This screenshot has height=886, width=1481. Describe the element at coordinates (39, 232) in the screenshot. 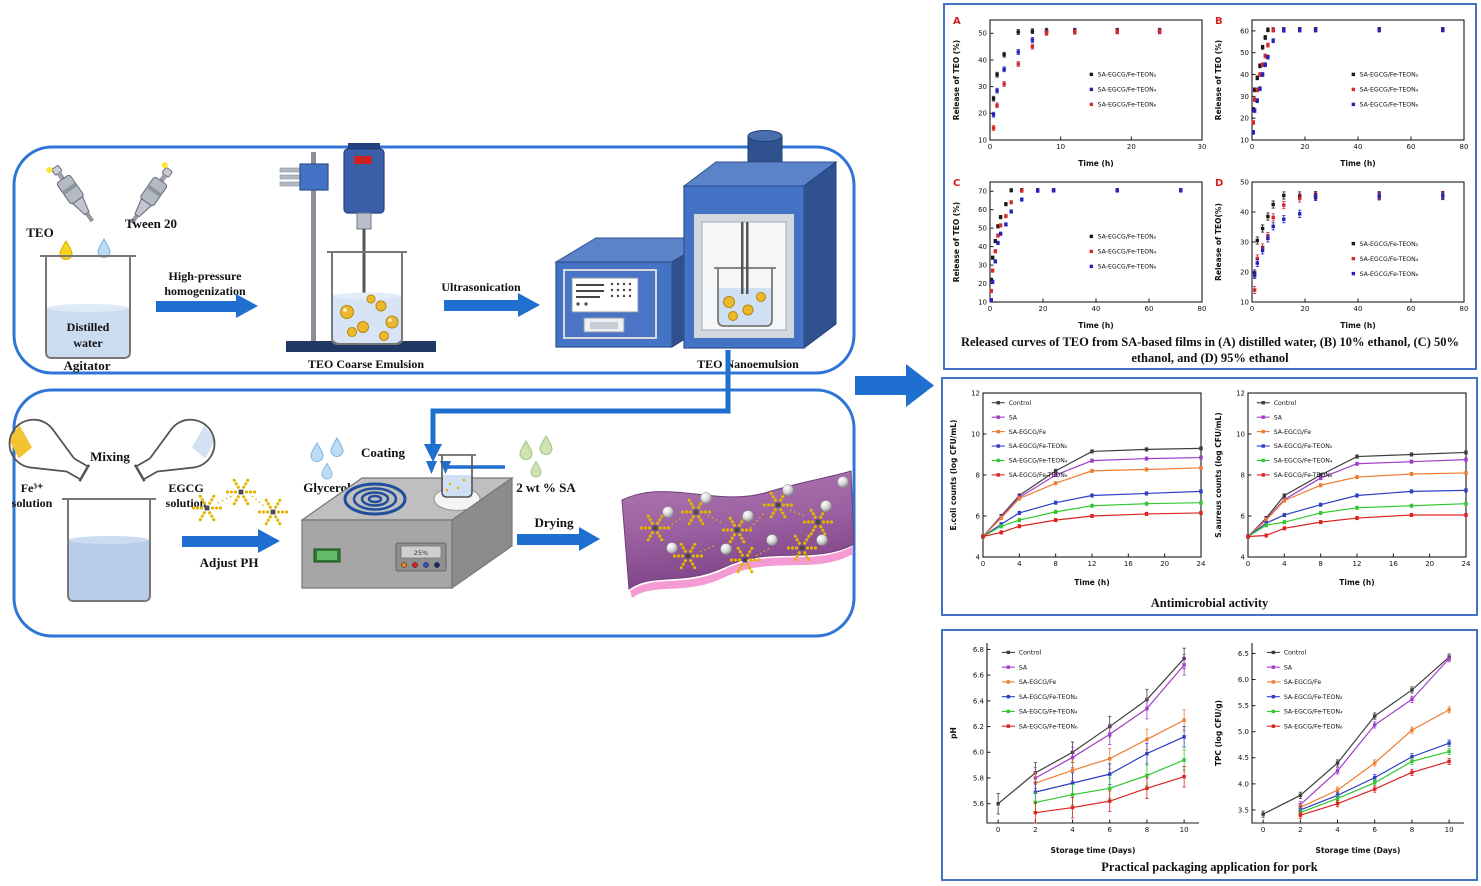

I see `teo-label: TEO` at that location.